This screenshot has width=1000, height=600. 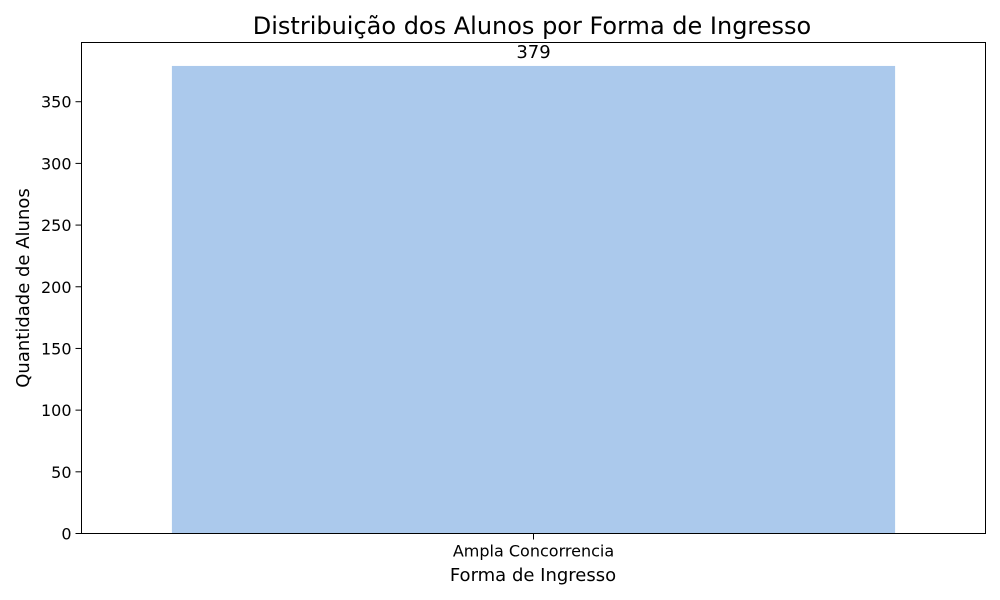 I want to click on data-labels-layer: 379, so click(x=533, y=52).